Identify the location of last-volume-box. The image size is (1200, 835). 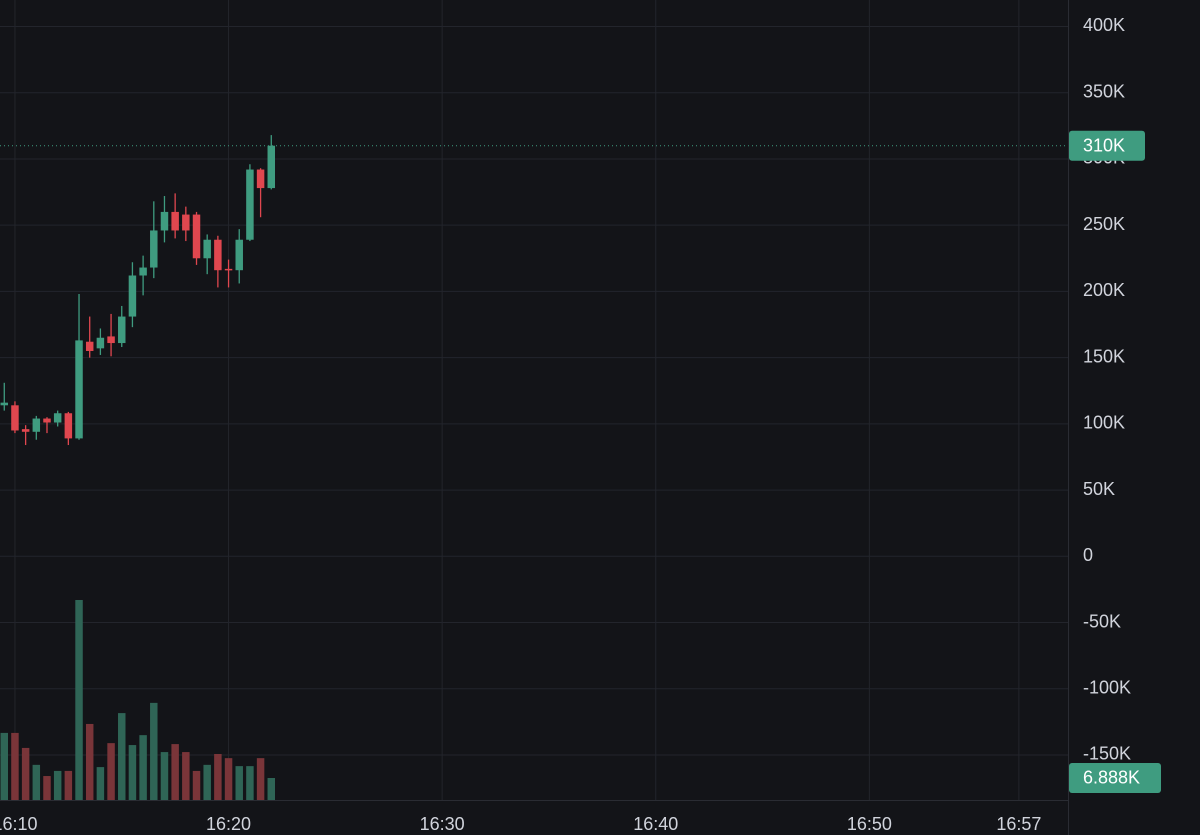
(1115, 777).